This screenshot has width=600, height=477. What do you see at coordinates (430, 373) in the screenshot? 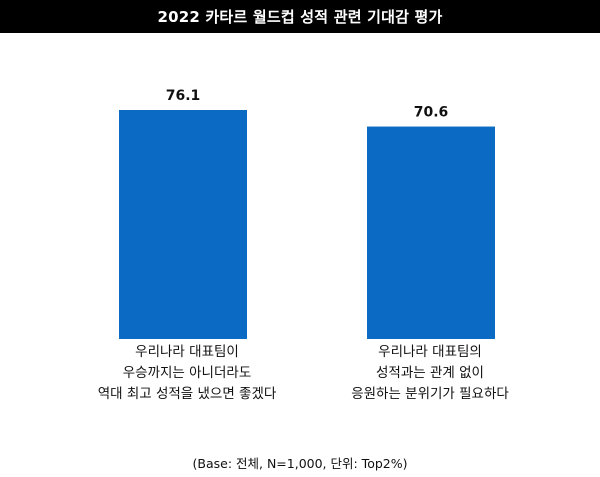
I see `category-label-2: 우리나라 대표팀의 성적과는 관계 없이 응원하는 분위기가 필요하다` at bounding box center [430, 373].